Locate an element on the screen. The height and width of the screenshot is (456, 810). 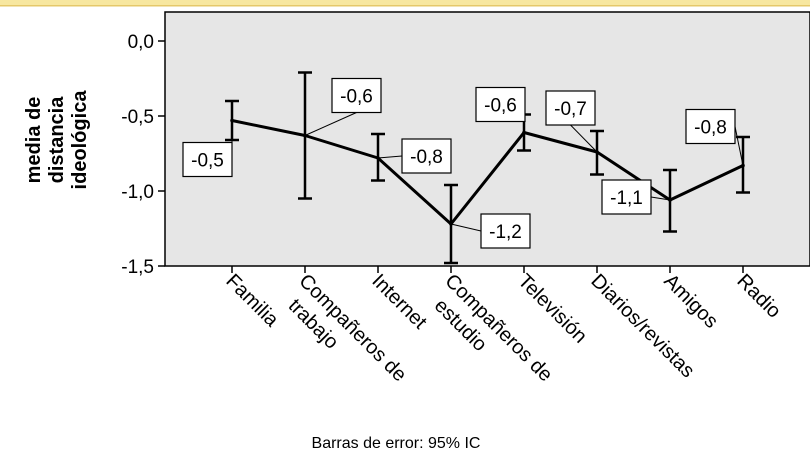
x-tick-label-line: Radio is located at coordinates (758, 296).